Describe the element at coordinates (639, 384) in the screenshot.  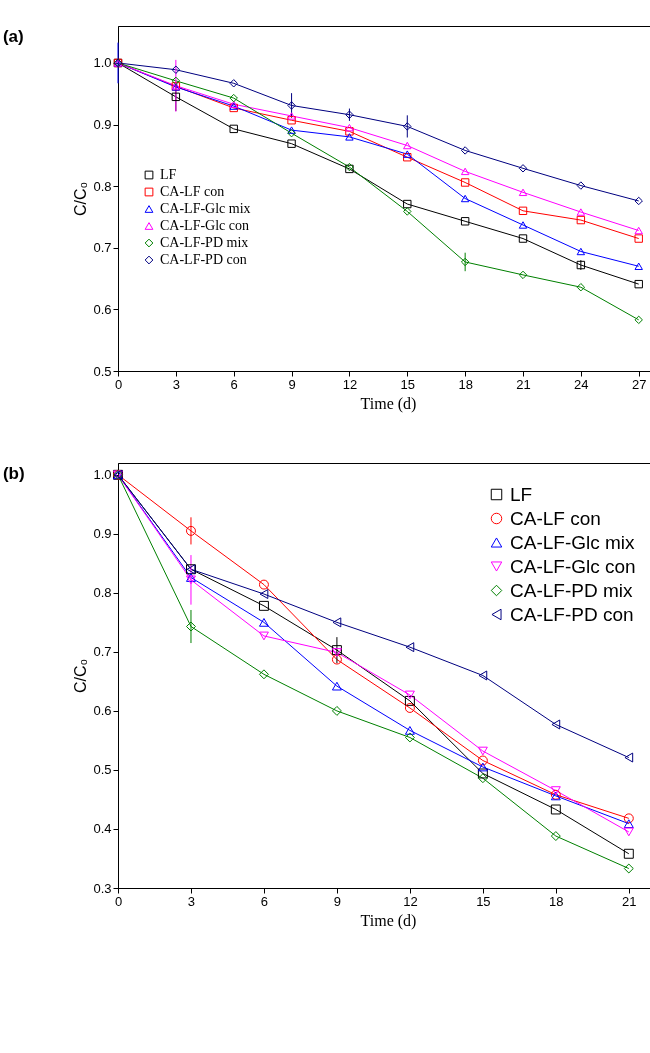
I see `x-tick-label: 27` at that location.